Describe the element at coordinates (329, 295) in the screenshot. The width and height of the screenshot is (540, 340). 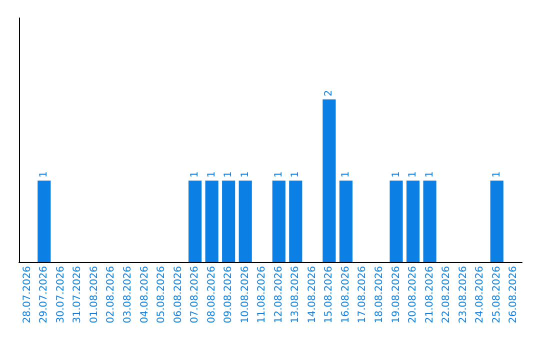
I see `x-tick-label: 15.08.2026` at that location.